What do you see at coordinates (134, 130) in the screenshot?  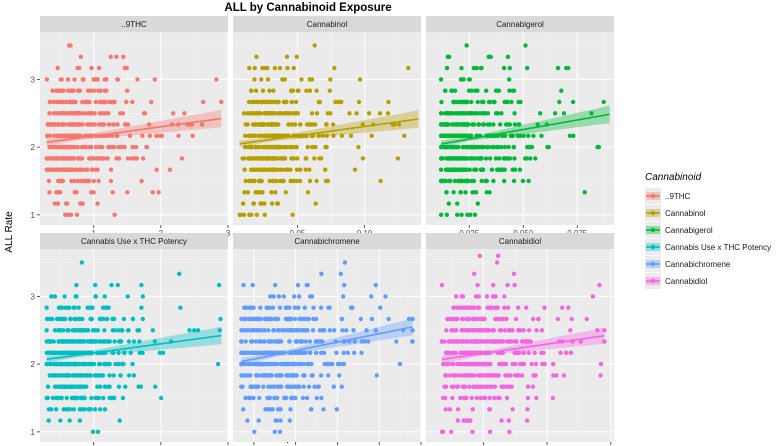 I see `fit-line` at bounding box center [134, 130].